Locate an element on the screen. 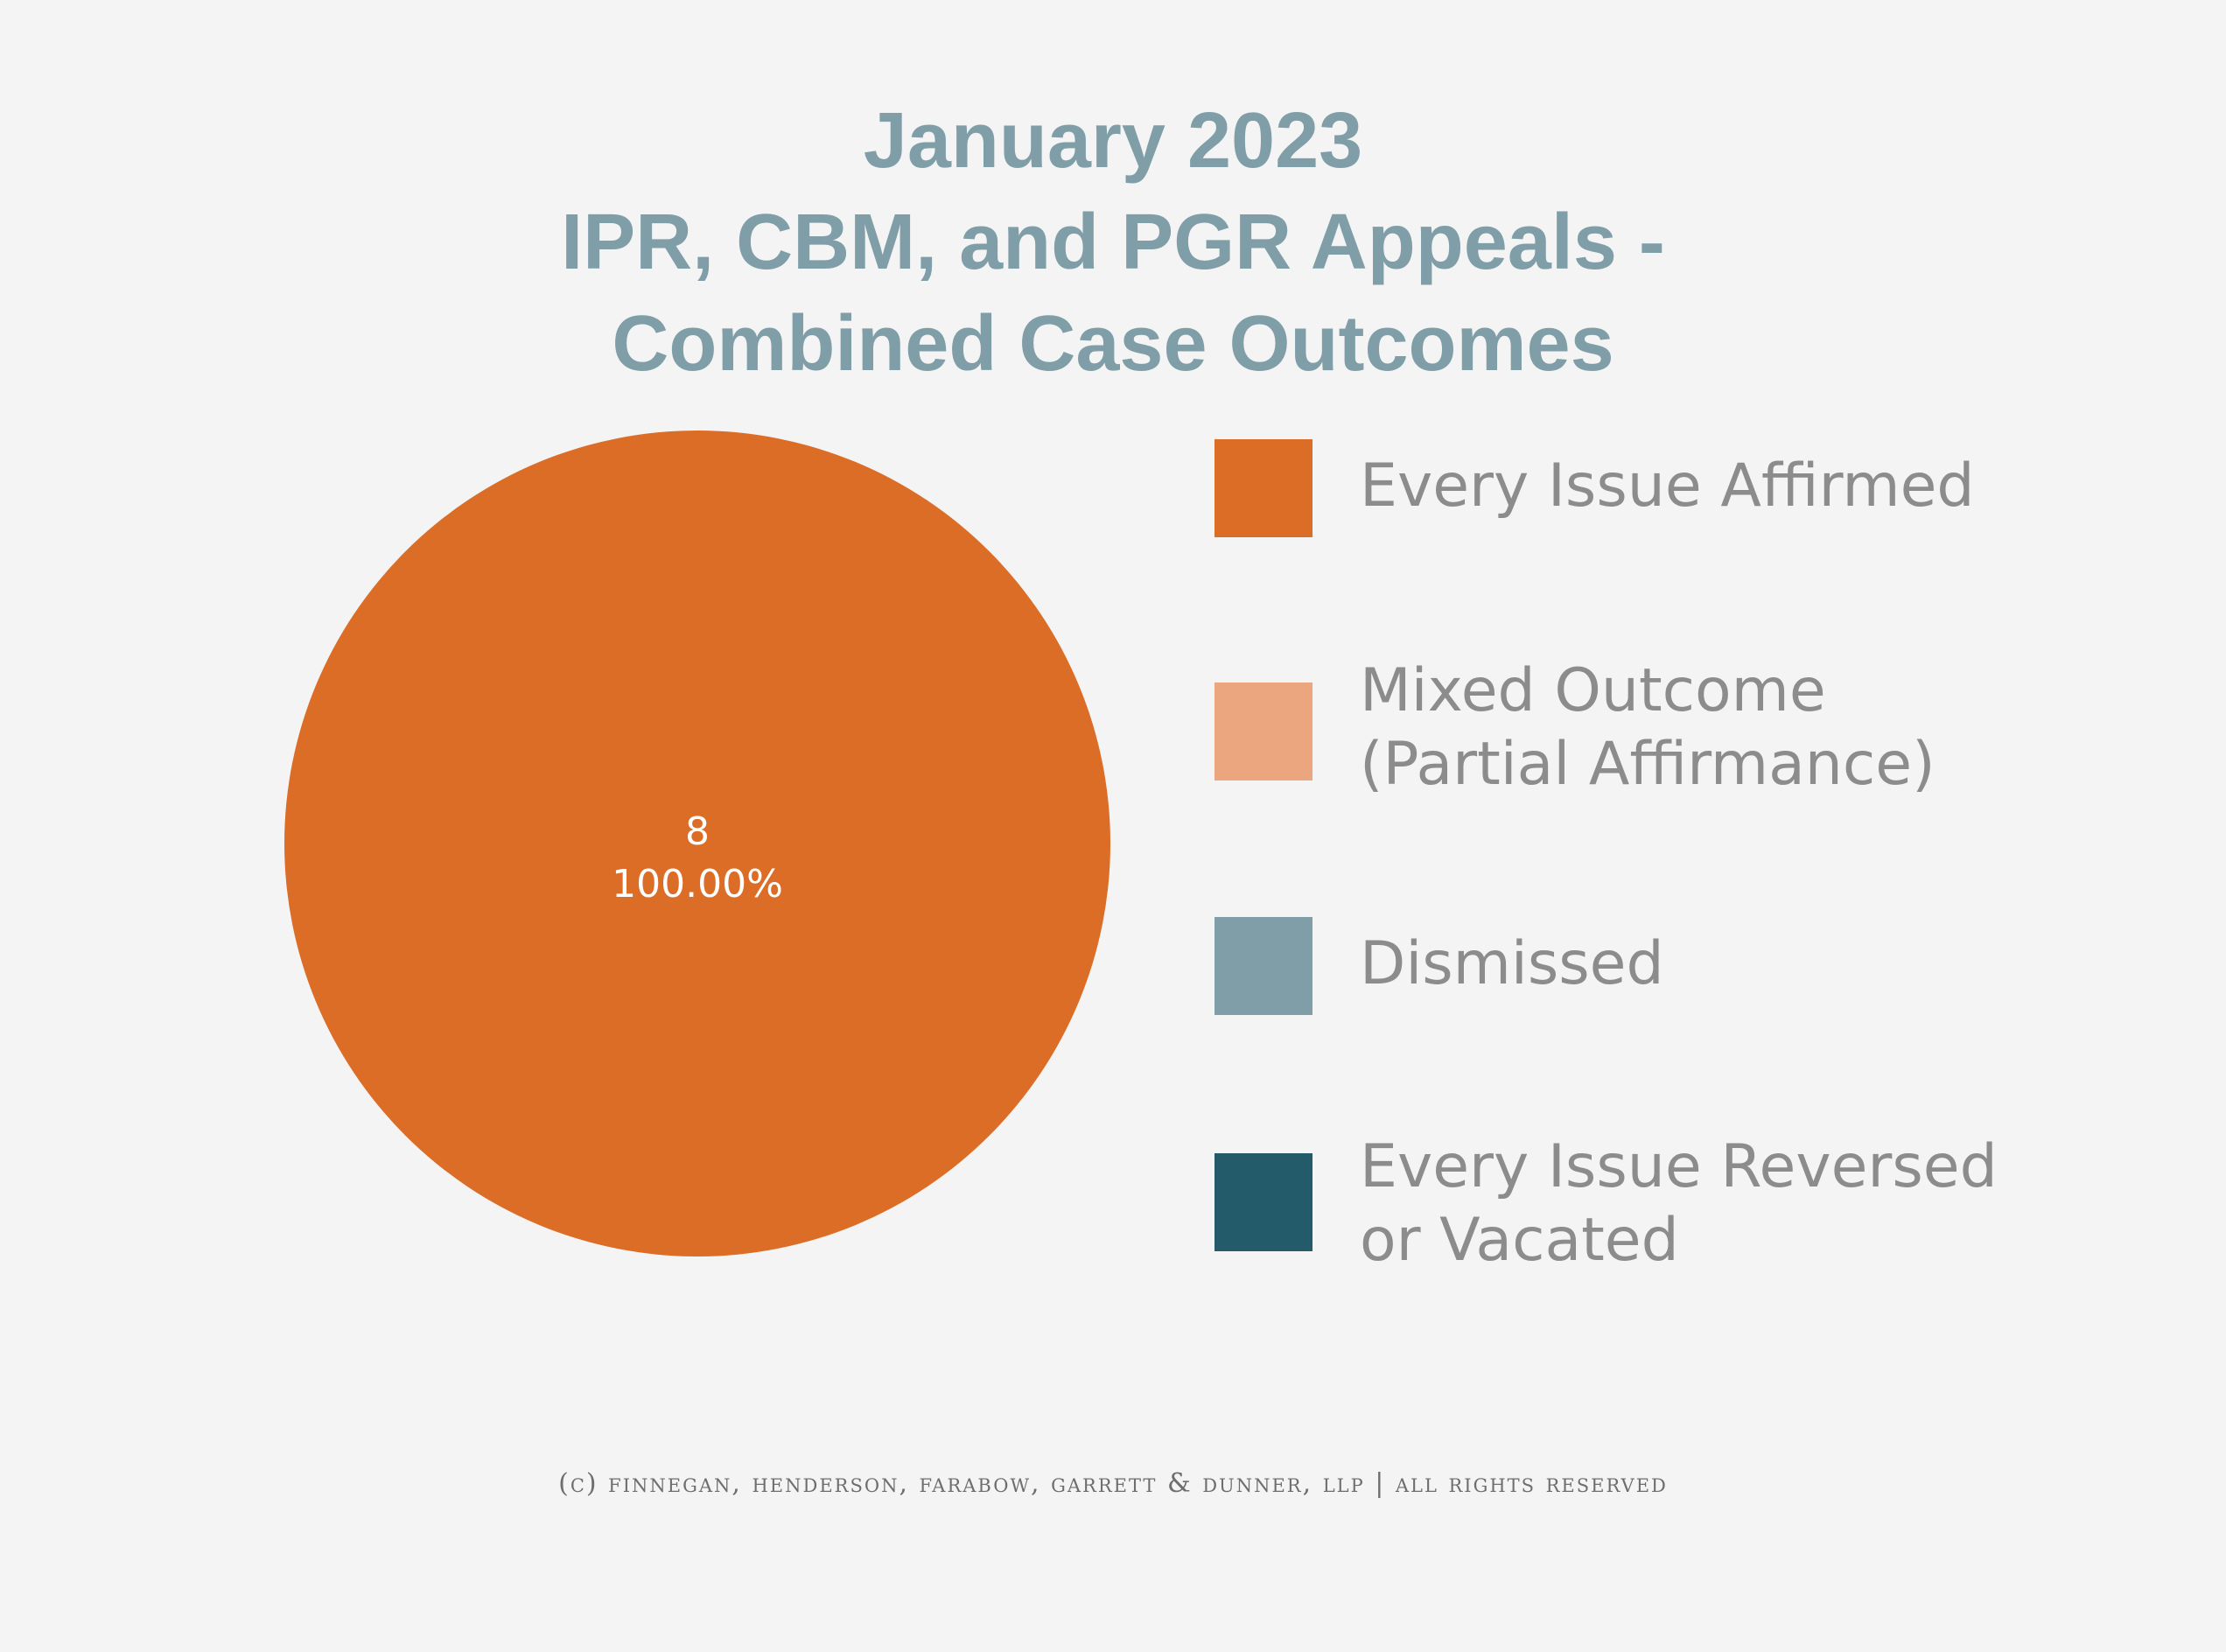 The image size is (2226, 1652). legend-swatch-every-issue-reversed is located at coordinates (1263, 1202).